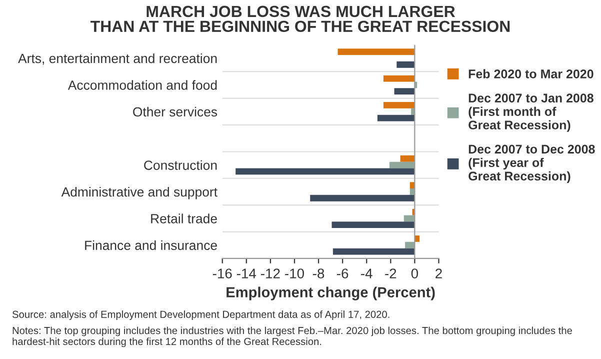 This screenshot has height=359, width=601. I want to click on y-tick-label: Finance and insurance, so click(151, 245).